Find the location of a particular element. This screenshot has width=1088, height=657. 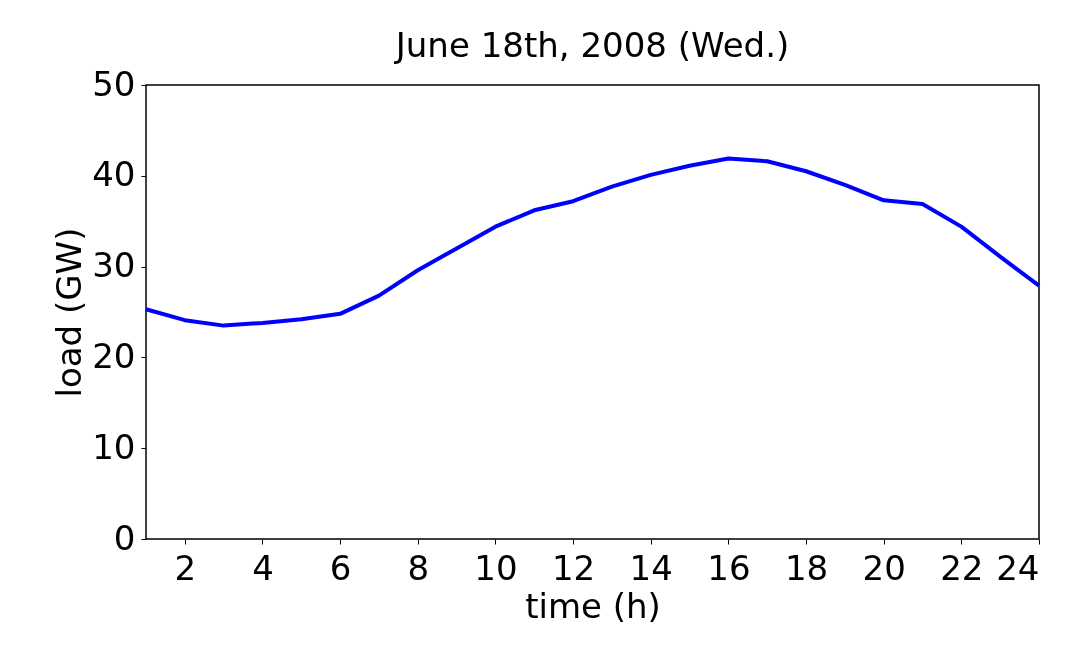

x-tick-label: 6 is located at coordinates (340, 567).